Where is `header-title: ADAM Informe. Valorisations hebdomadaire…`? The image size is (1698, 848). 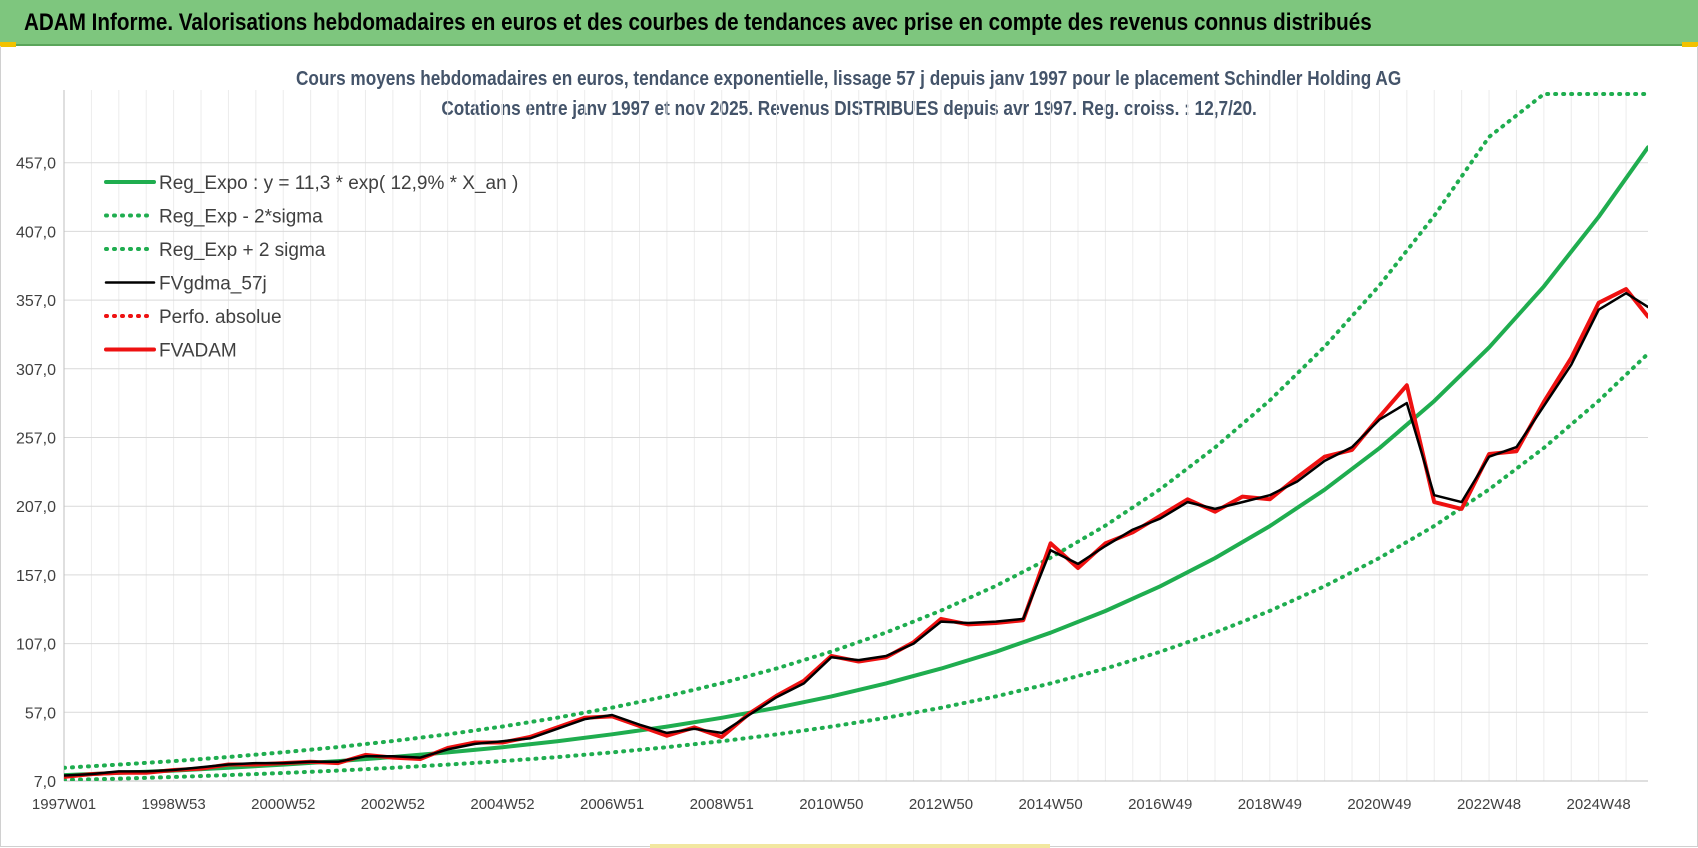
header-title: ADAM Informe. Valorisations hebdomadaire… is located at coordinates (698, 22).